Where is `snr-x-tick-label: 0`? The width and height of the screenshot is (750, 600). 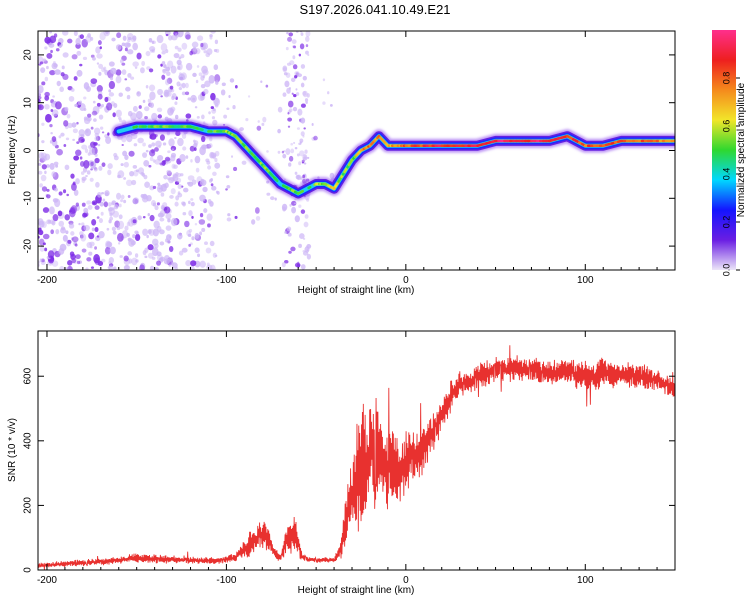 snr-x-tick-label: 0 is located at coordinates (406, 580).